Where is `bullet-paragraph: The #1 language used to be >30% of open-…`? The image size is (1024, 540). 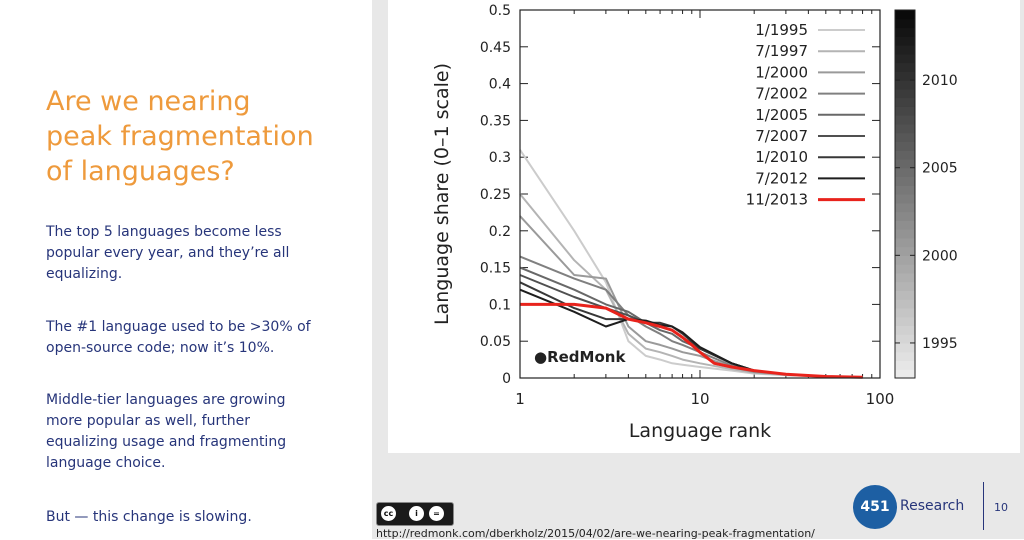
bullet-paragraph: The #1 language used to be >30% of open-… is located at coordinates (196, 338).